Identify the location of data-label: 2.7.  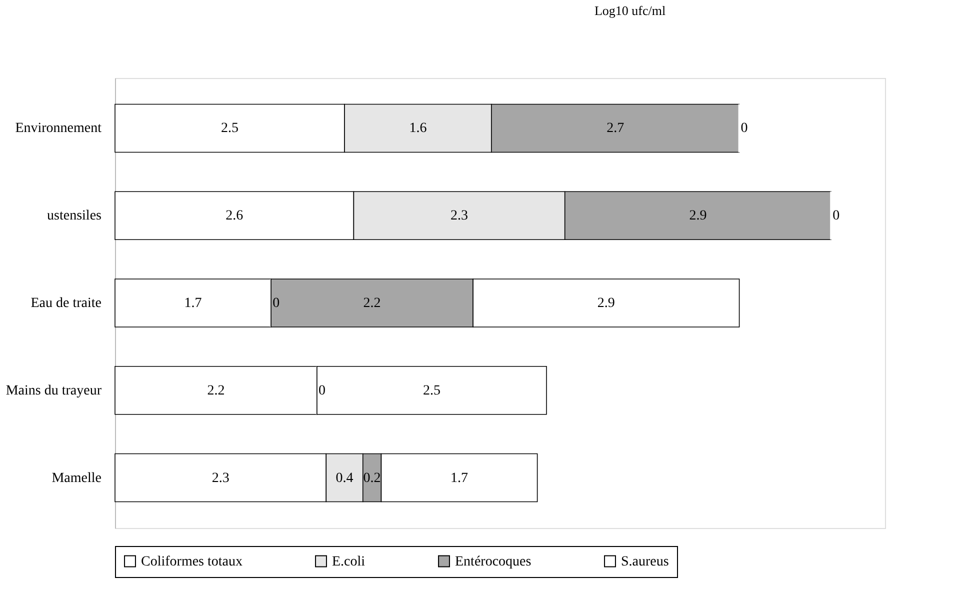
(615, 128).